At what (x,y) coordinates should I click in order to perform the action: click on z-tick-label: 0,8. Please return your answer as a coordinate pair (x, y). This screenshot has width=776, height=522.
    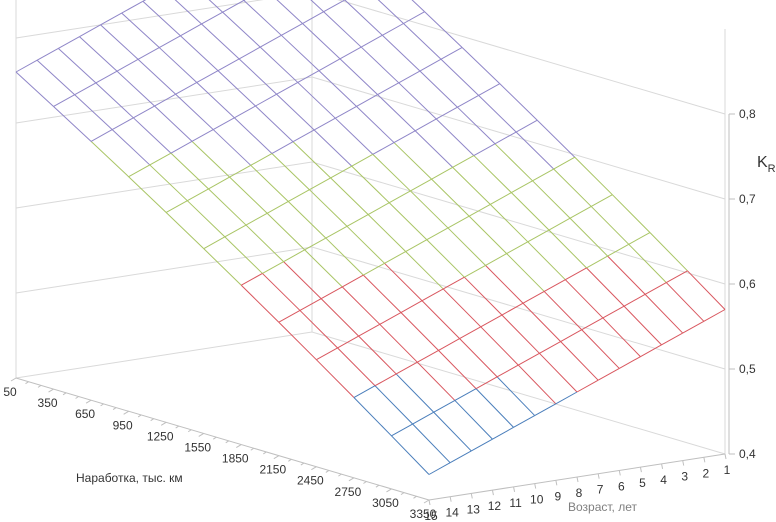
    Looking at the image, I should click on (747, 114).